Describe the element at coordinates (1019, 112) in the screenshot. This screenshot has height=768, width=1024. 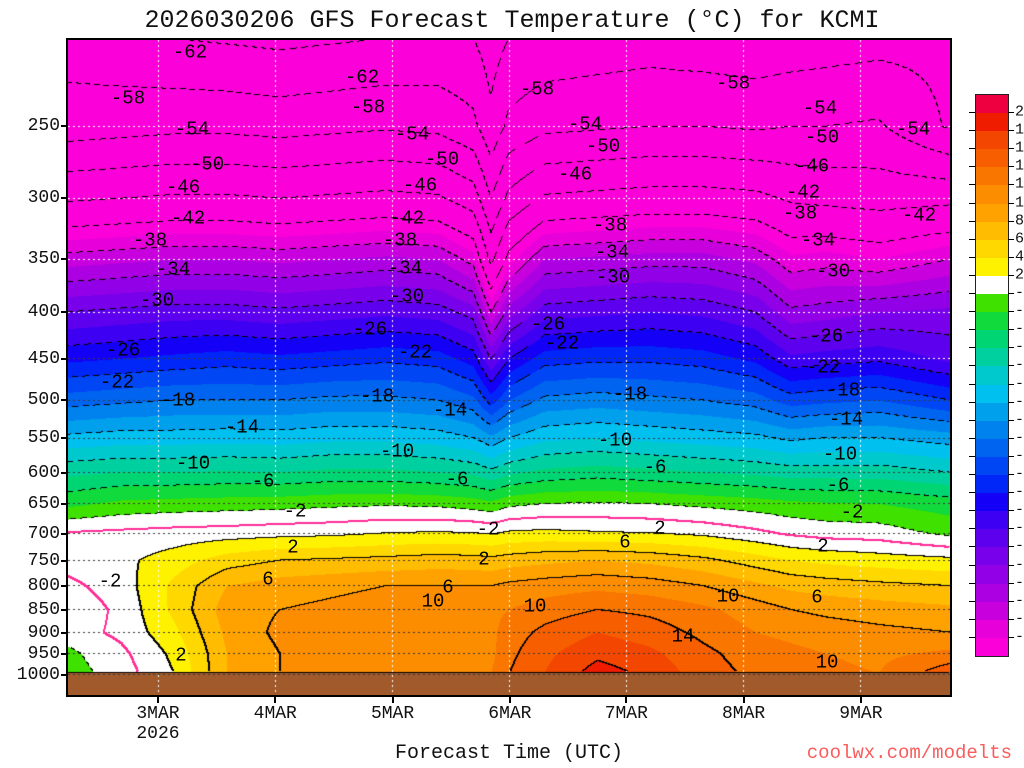
I see `colorbar-tick-label: 20` at that location.